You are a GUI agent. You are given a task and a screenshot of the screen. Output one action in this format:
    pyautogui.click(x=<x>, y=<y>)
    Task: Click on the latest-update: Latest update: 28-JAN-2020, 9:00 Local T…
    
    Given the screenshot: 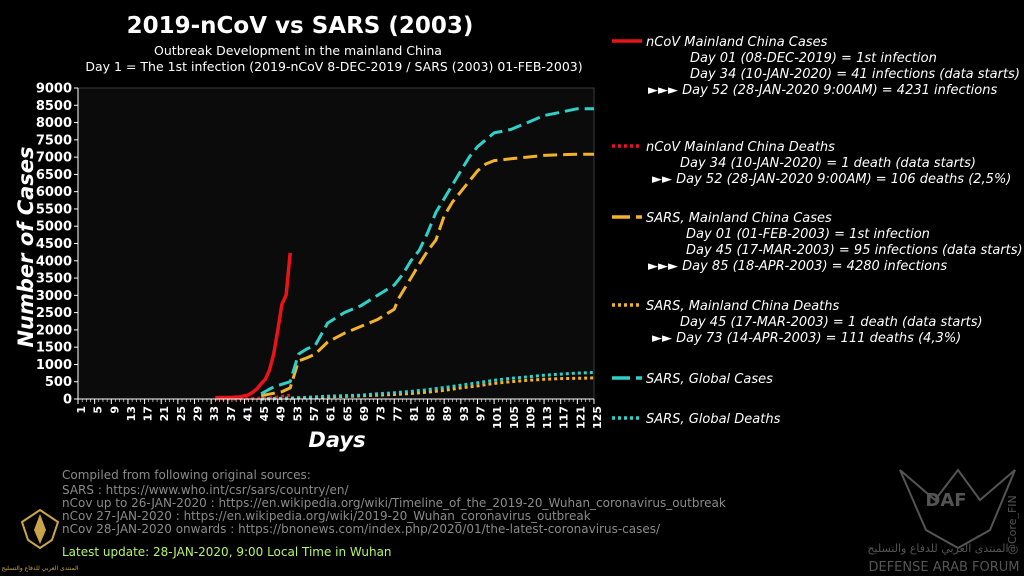 What is the action you would take?
    pyautogui.click(x=227, y=552)
    